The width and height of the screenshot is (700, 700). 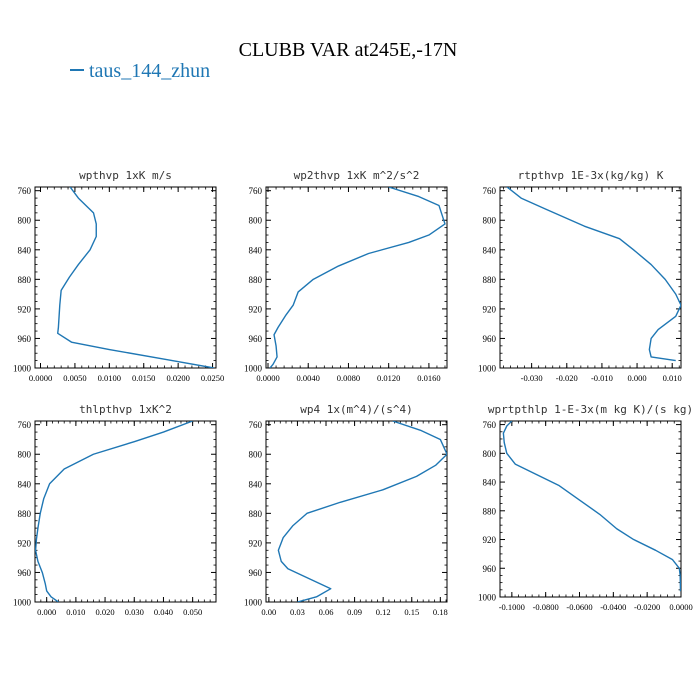 What do you see at coordinates (134, 612) in the screenshot?
I see `x-tick-label: 0.030` at bounding box center [134, 612].